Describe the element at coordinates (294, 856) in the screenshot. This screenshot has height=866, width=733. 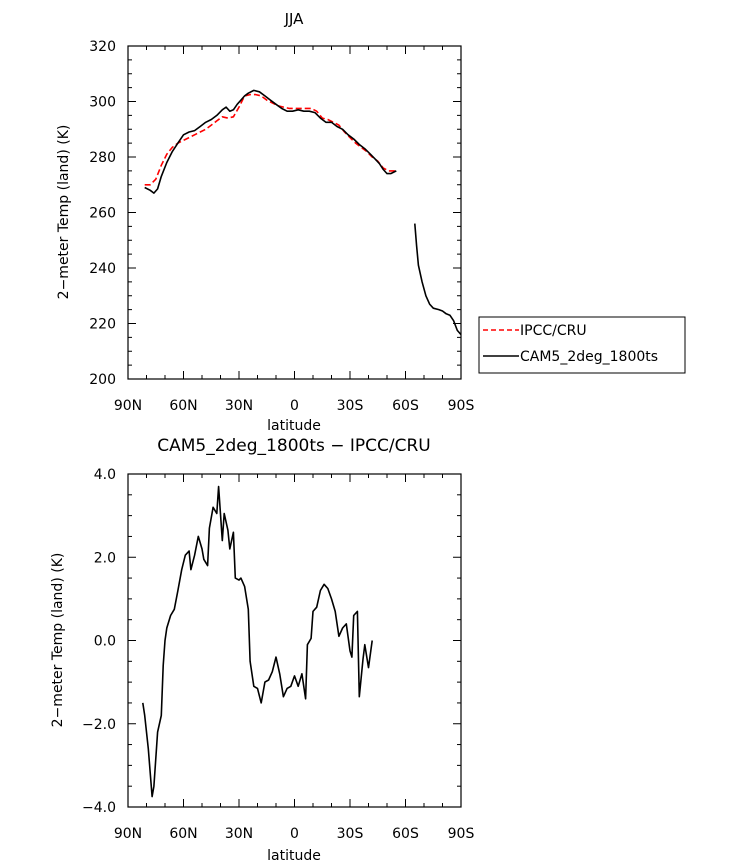
I see `panel-bottom-x-axis-label: latitude` at that location.